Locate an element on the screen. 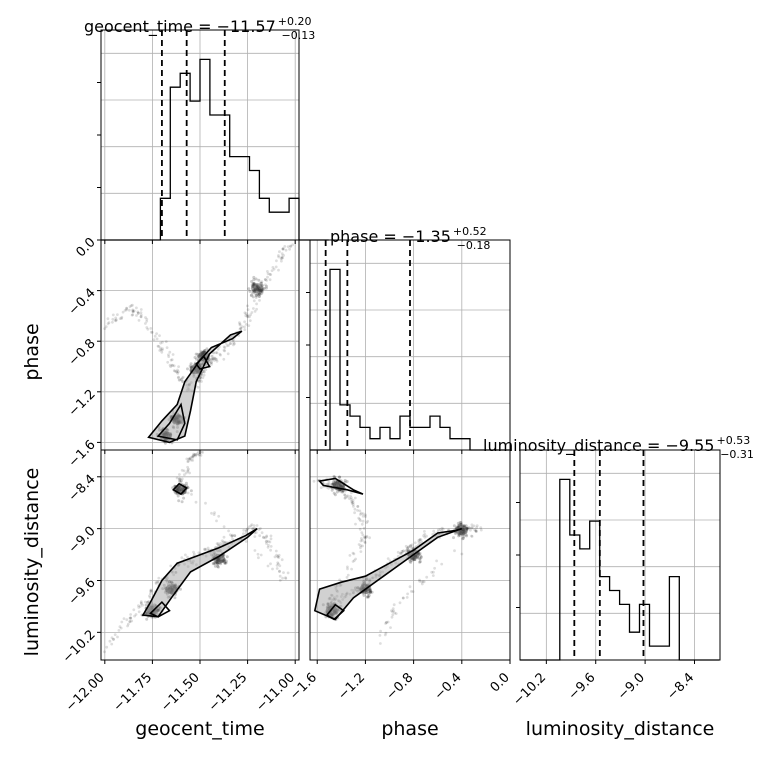  hist-panel-luminosity_distance-frame is located at coordinates (620, 555).